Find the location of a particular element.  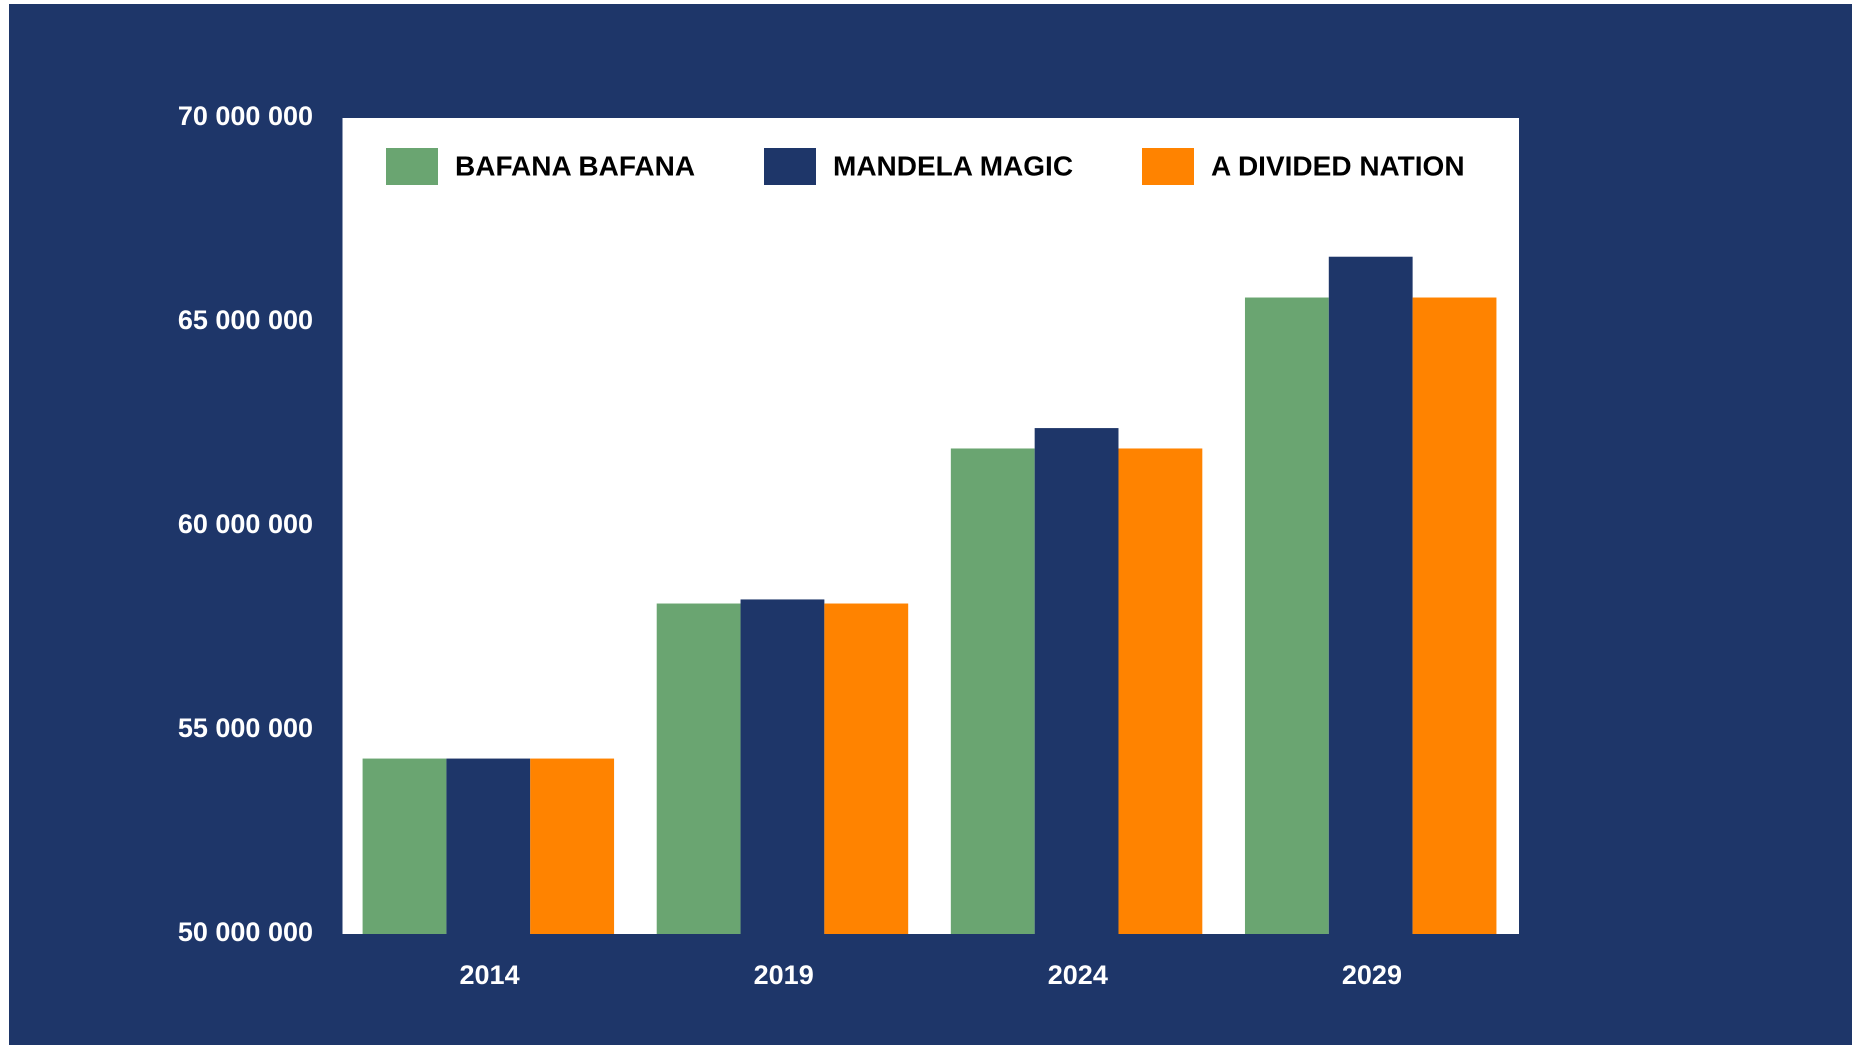

legend-label: BAFANA BAFANA is located at coordinates (575, 165).